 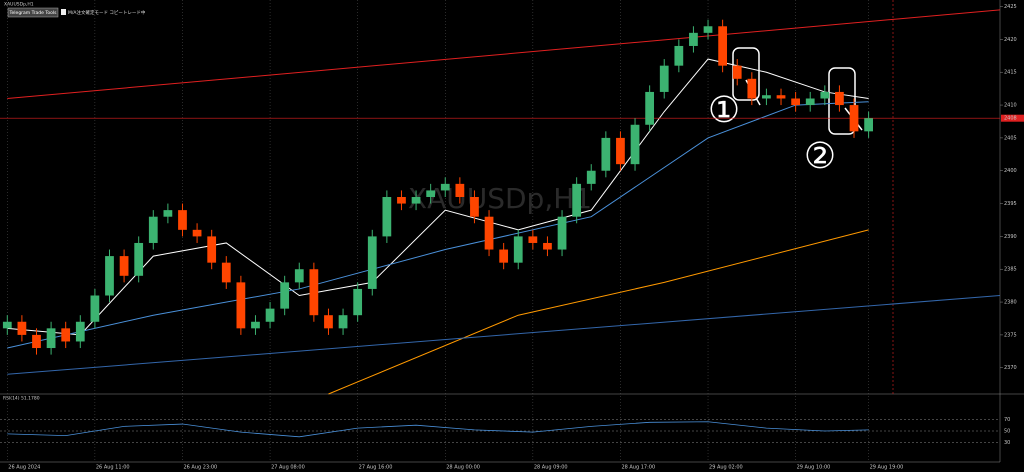 I want to click on x-tick-label: 29 Aug 10:00, so click(x=814, y=468).